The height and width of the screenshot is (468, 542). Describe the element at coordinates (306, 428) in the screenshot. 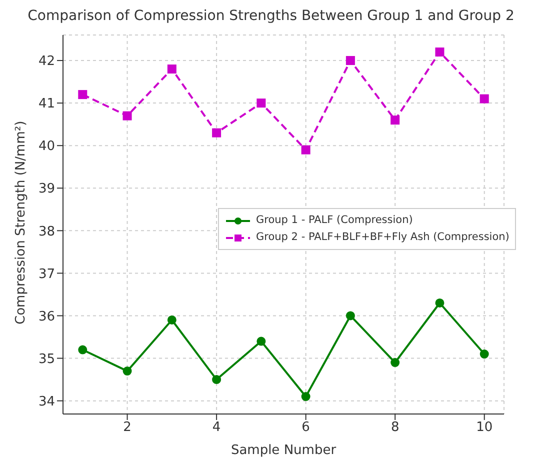

I see `x-tick-label: 6` at that location.